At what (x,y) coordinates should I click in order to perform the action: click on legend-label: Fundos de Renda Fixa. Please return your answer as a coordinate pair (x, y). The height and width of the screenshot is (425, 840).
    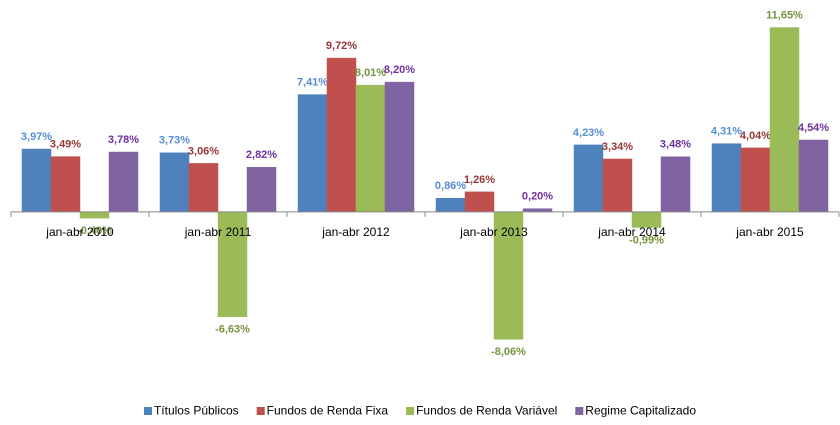
    Looking at the image, I should click on (328, 411).